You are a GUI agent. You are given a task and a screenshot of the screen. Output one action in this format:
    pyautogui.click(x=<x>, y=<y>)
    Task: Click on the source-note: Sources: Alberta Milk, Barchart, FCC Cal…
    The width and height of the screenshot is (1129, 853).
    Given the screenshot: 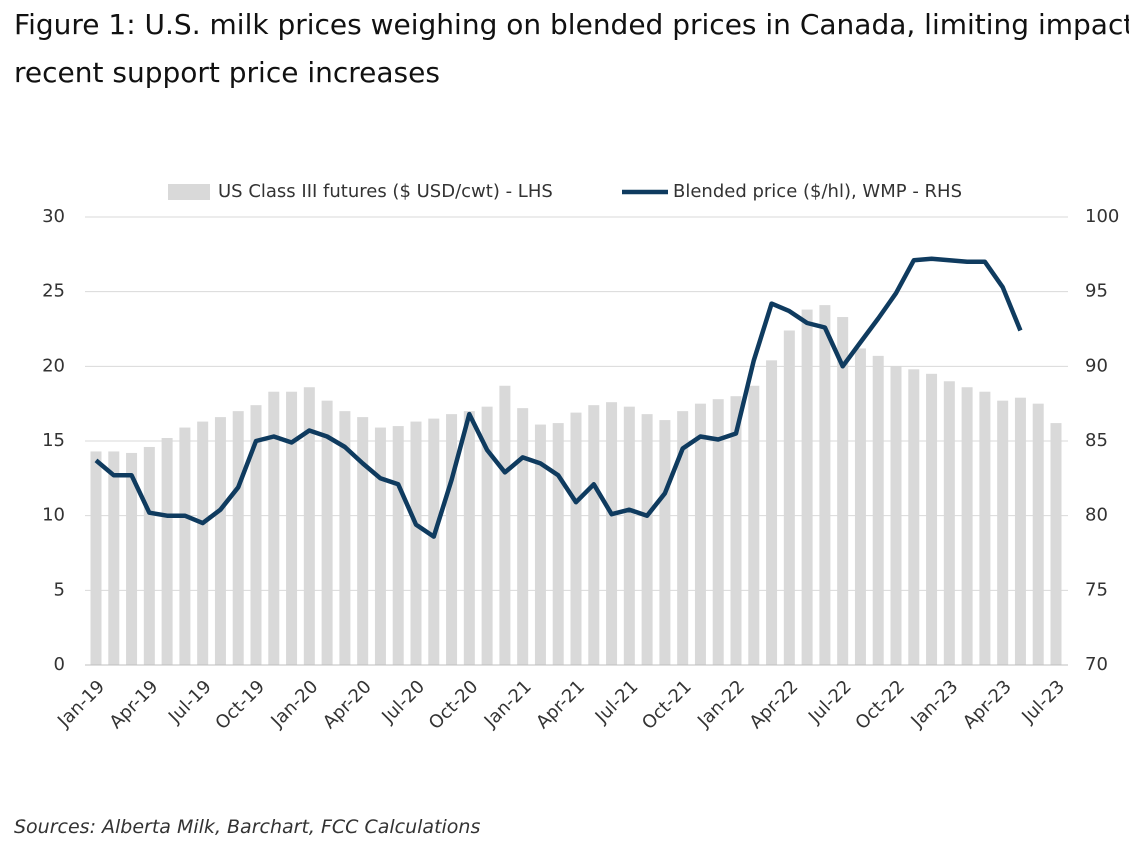 What is the action you would take?
    pyautogui.click(x=247, y=827)
    